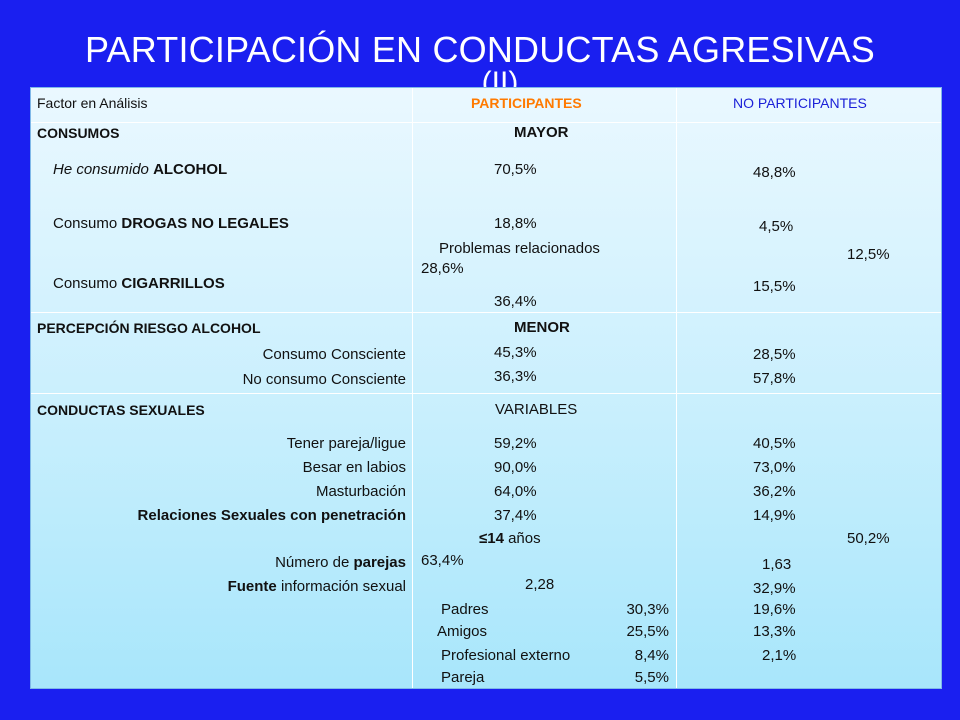 The width and height of the screenshot is (960, 720). Describe the element at coordinates (779, 655) in the screenshot. I see `fuente-profesional-no-participantes: 2,1%` at that location.